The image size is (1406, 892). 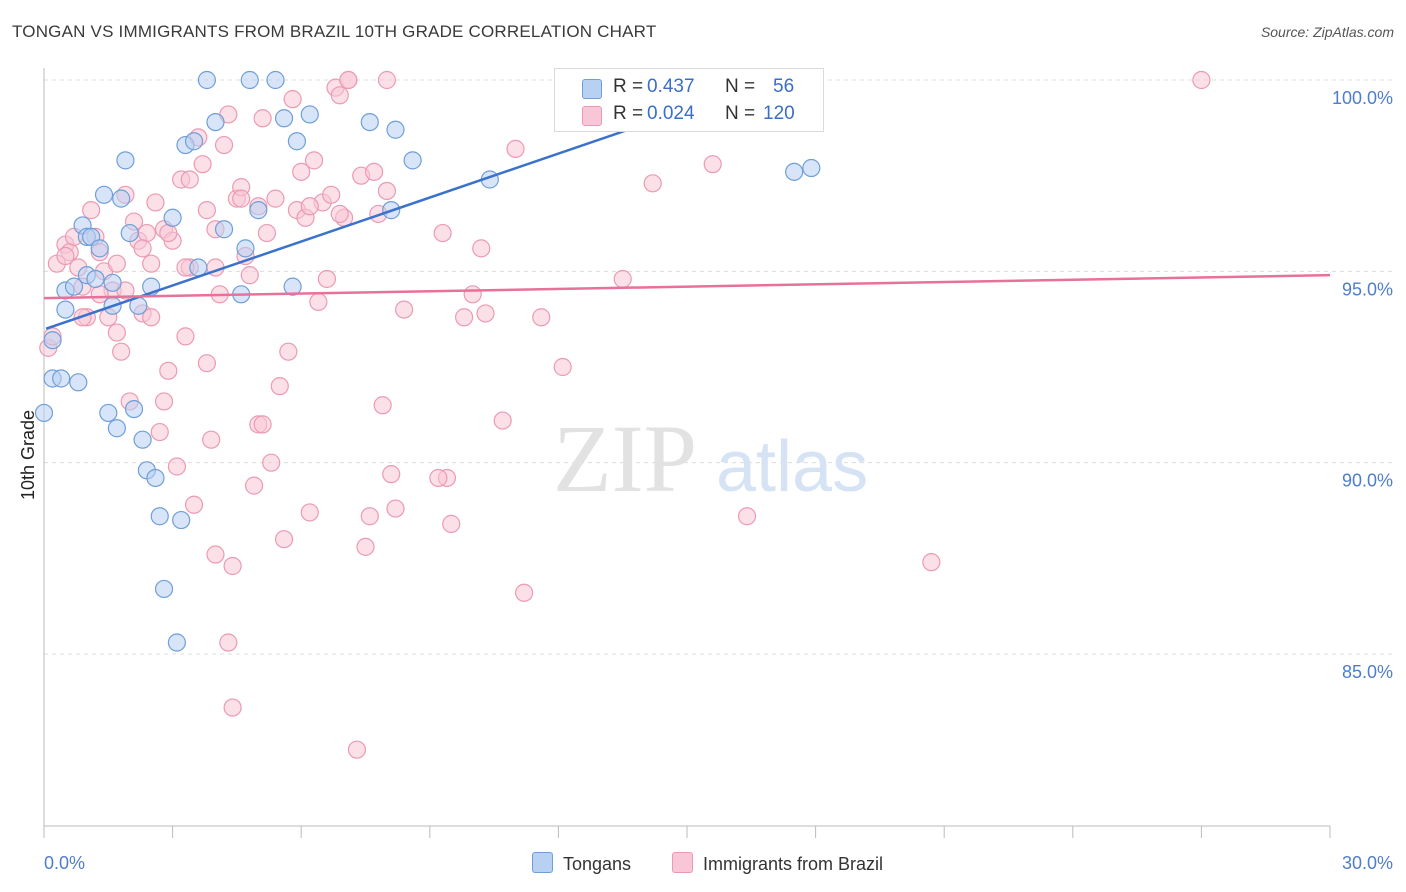 I want to click on tongan-legend-swatch, so click(x=542, y=862).